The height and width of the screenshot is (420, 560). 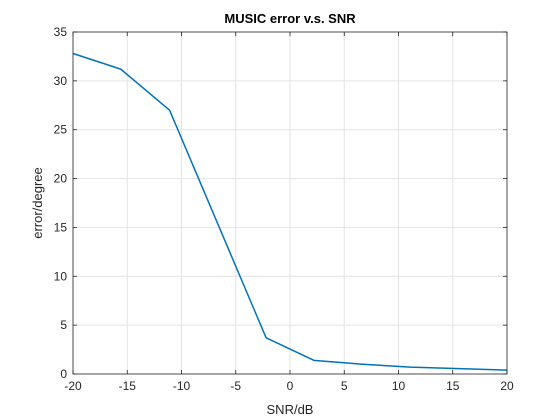 I want to click on x-axis-label: SNR/dB, so click(x=290, y=409).